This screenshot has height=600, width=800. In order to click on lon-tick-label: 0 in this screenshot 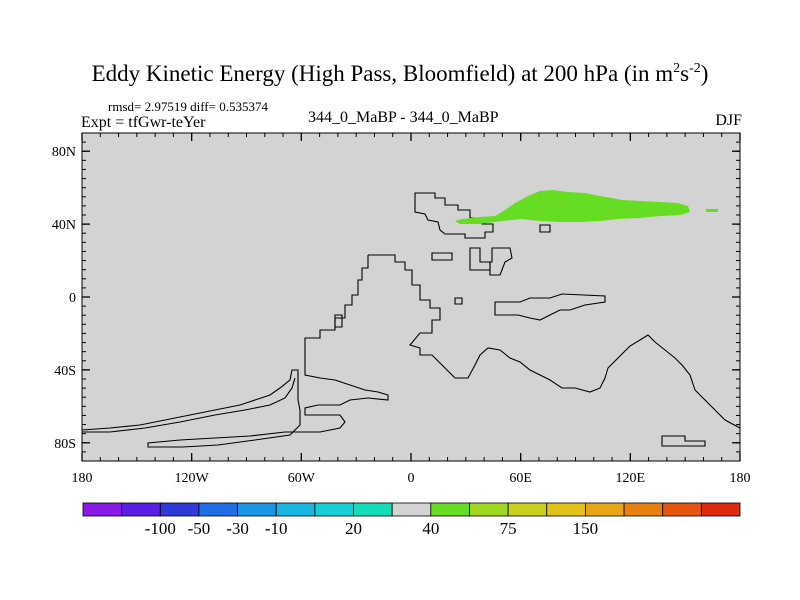, I will do `click(411, 478)`.